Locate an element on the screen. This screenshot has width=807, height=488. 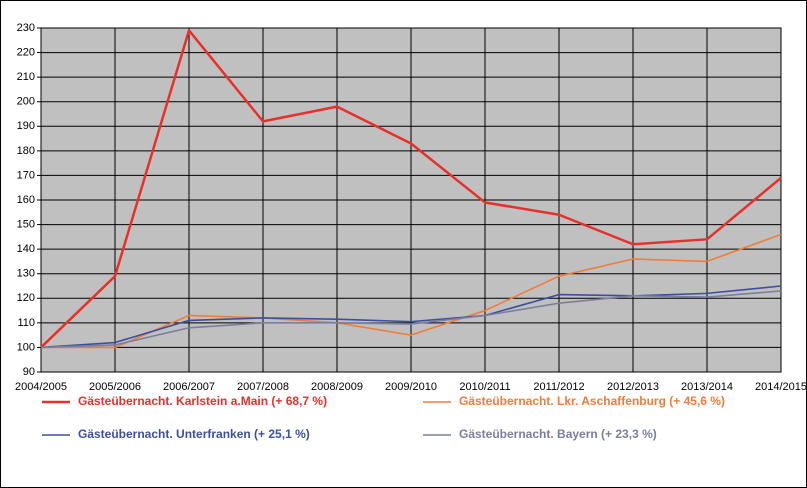
y-tick-label: 140 is located at coordinates (26, 249).